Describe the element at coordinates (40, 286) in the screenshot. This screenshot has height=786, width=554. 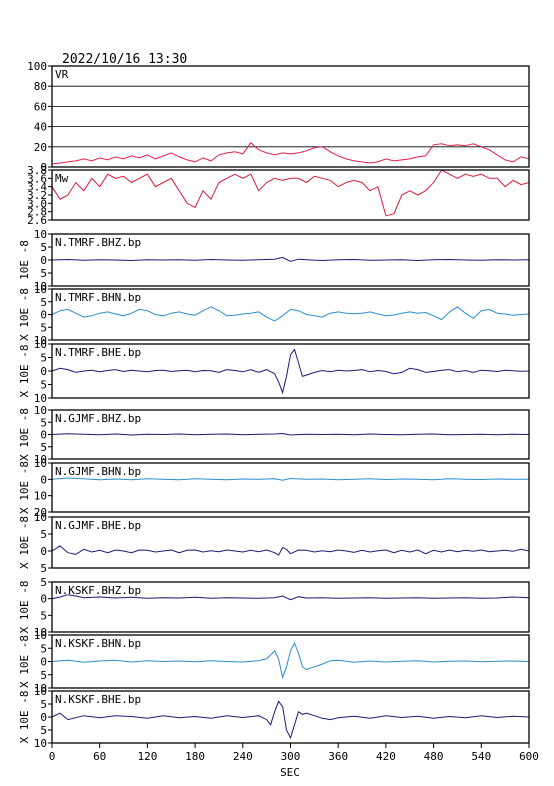
I see `ytick-label-2-0: 10` at that location.